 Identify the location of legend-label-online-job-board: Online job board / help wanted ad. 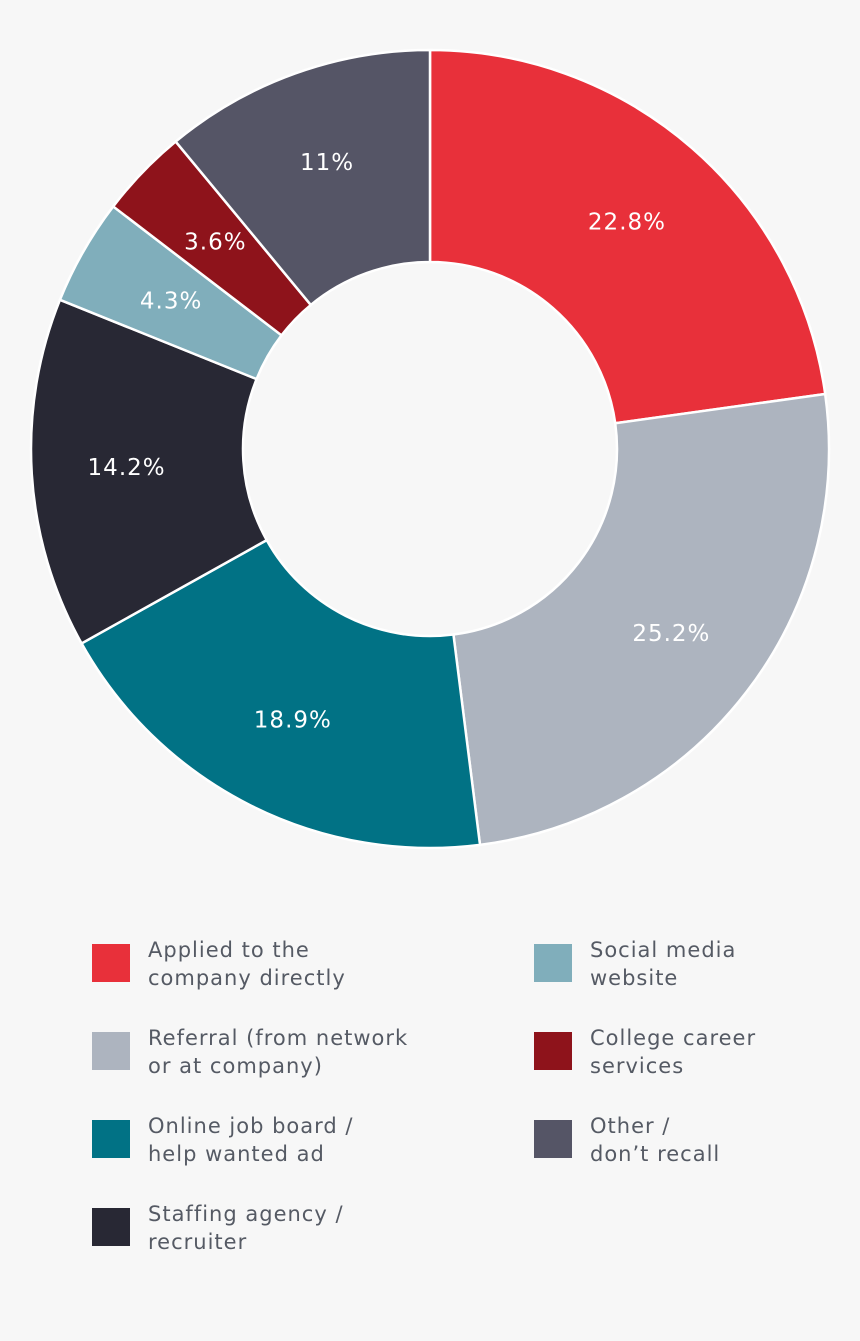
(251, 1140).